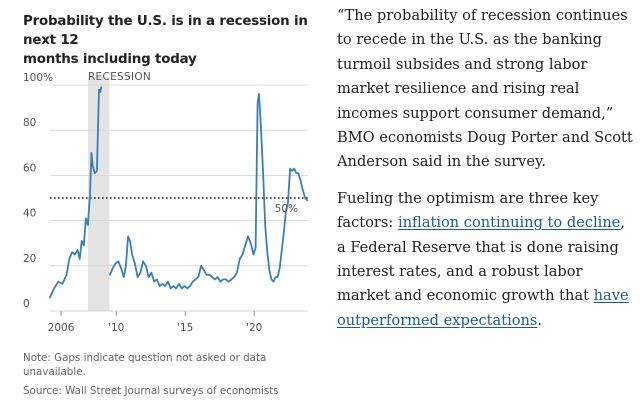 The width and height of the screenshot is (640, 413). I want to click on x-tick-label: '10, so click(116, 328).